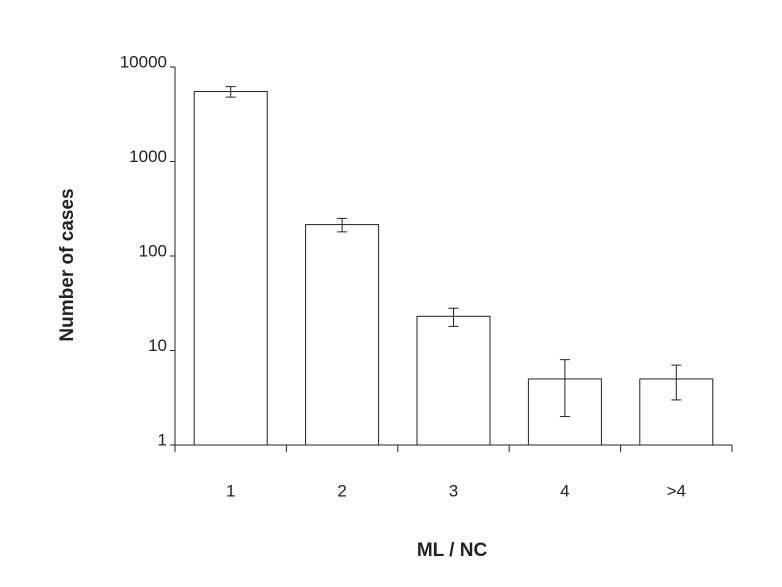 The image size is (782, 587). What do you see at coordinates (676, 490) in the screenshot?
I see `x-tick-label: >4` at bounding box center [676, 490].